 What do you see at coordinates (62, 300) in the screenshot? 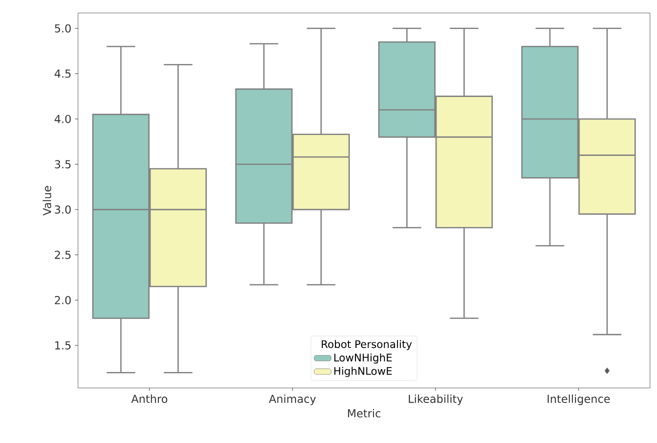
I see `y-tick-label: 2.0` at bounding box center [62, 300].